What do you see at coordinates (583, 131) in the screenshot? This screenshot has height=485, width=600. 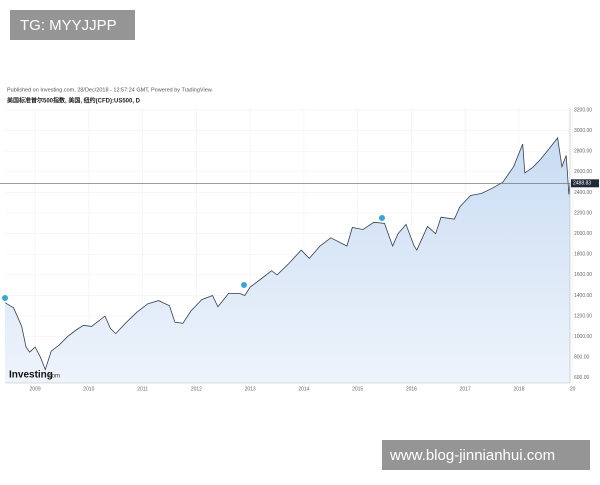 I see `y-tick-label: 3000.00` at bounding box center [583, 131].